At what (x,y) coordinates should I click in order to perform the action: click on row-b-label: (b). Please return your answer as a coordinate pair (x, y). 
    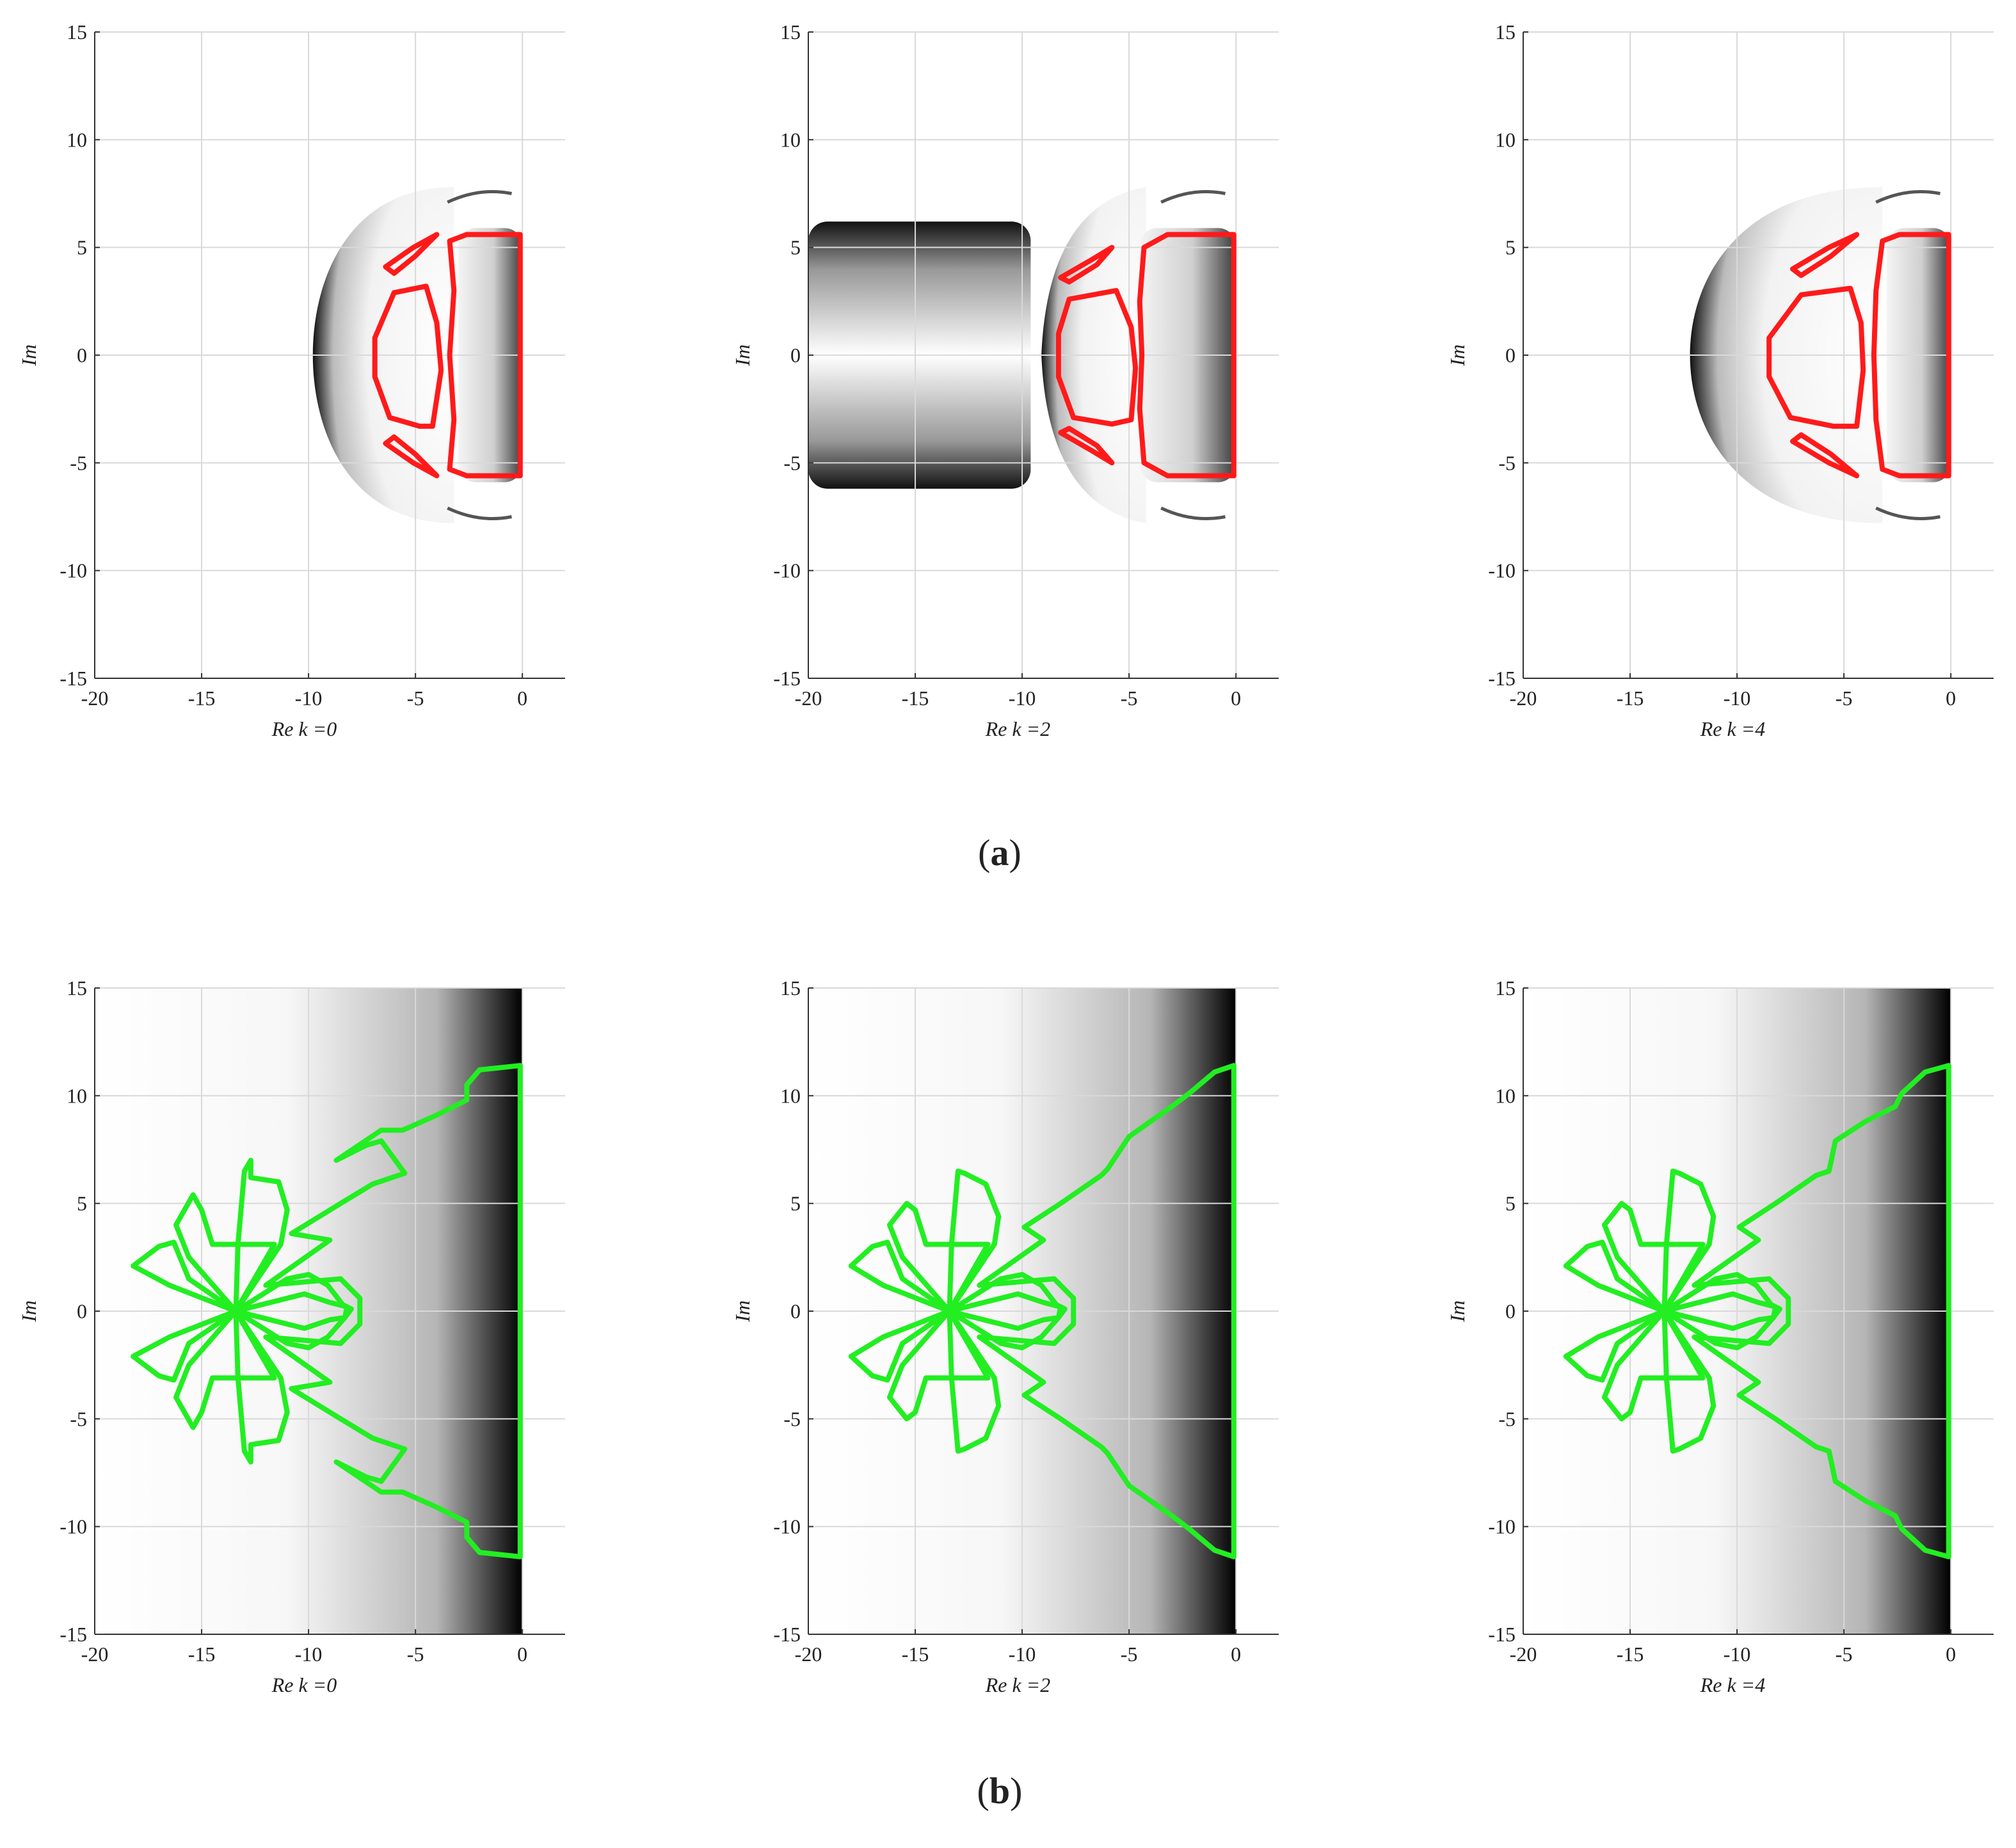
    Looking at the image, I should click on (1000, 1791).